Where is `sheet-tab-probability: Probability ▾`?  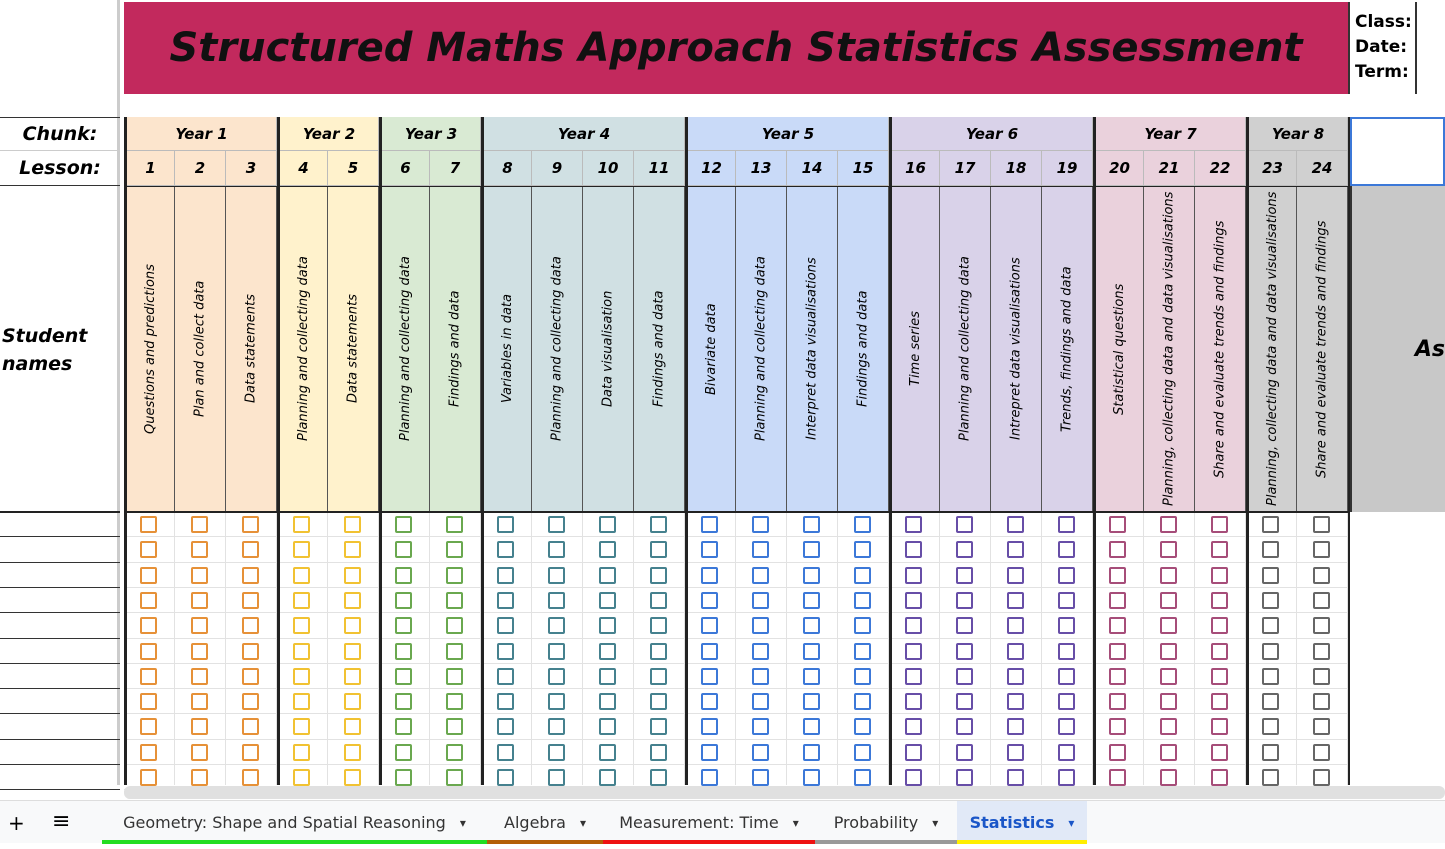 sheet-tab-probability: Probability ▾ is located at coordinates (886, 822).